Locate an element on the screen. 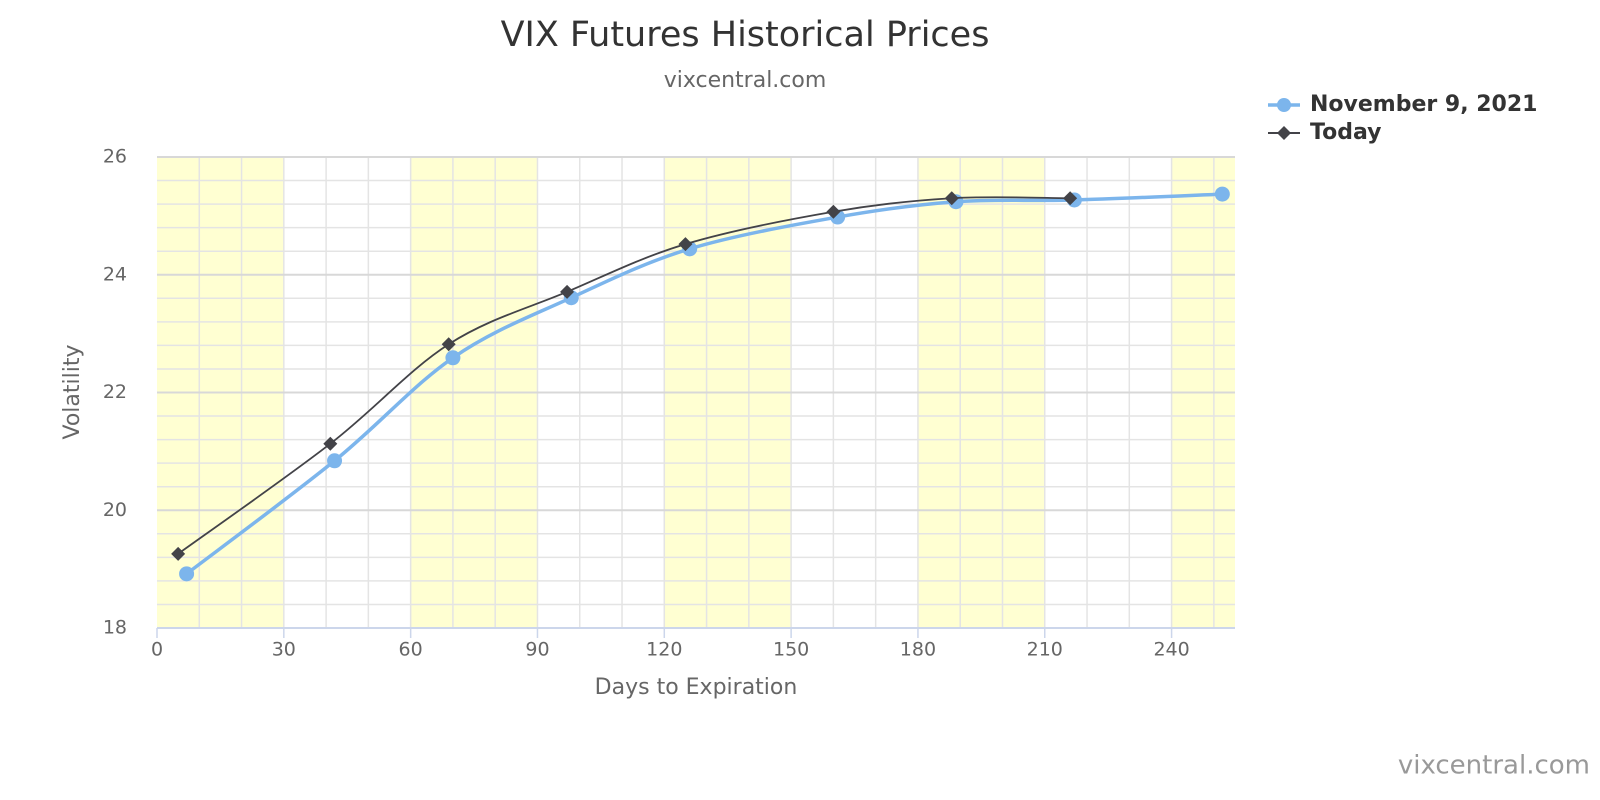 The height and width of the screenshot is (800, 1600). chart-title: VIX Futures Historical Prices is located at coordinates (745, 35).